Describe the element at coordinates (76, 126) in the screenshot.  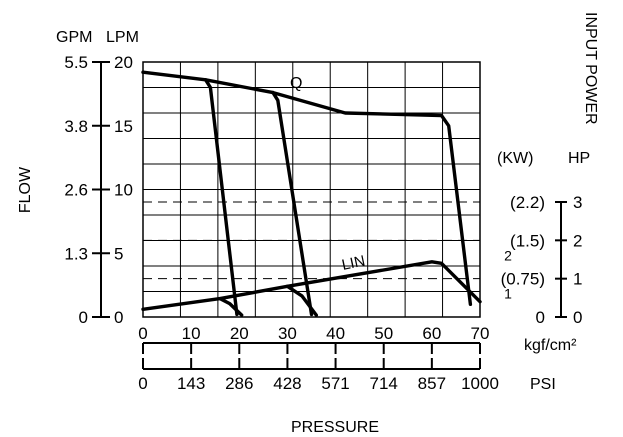
I see `gpm-tick-label: 3.8` at that location.